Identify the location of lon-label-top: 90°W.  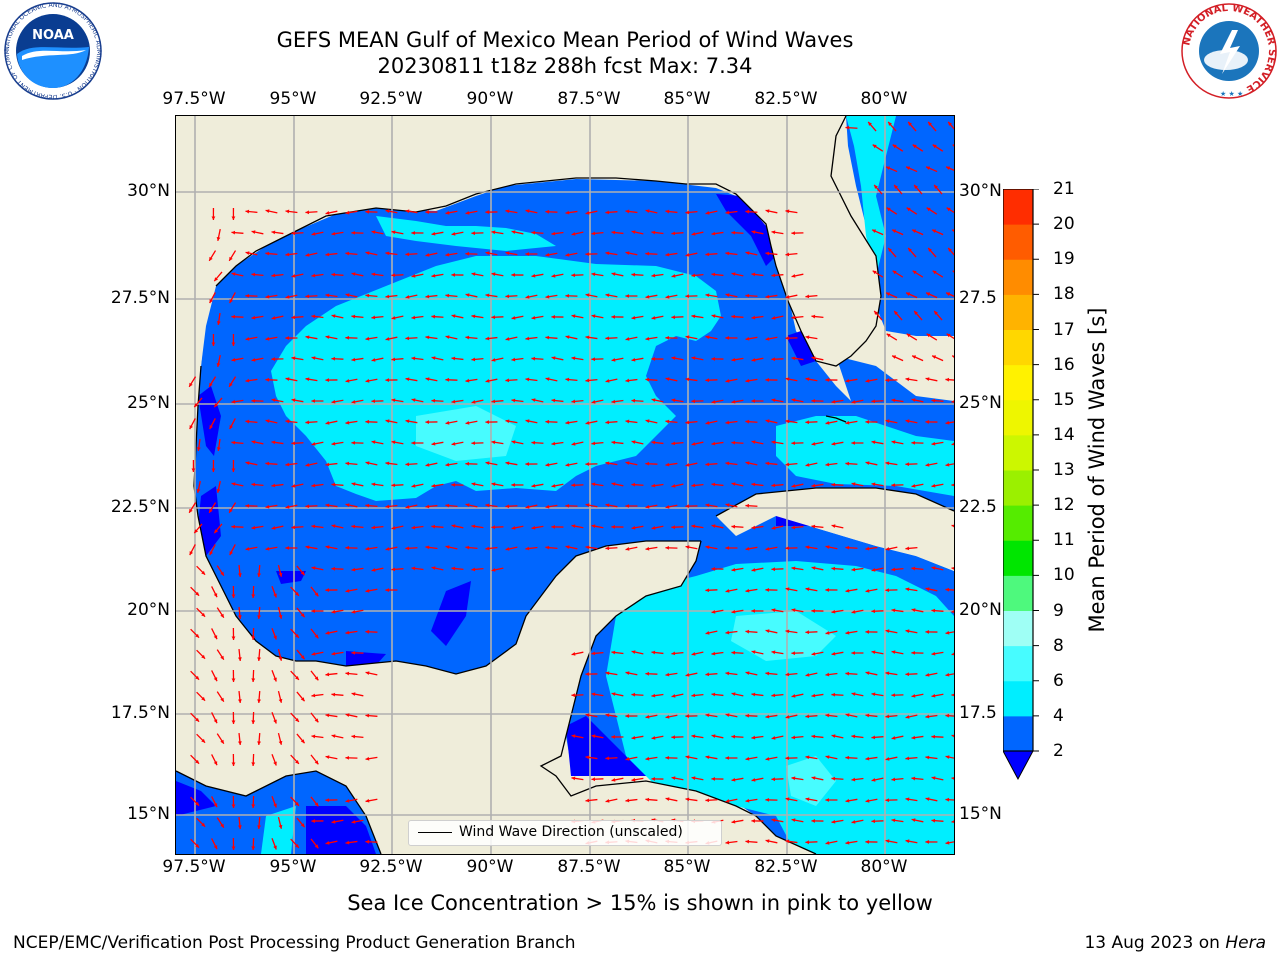
(490, 99).